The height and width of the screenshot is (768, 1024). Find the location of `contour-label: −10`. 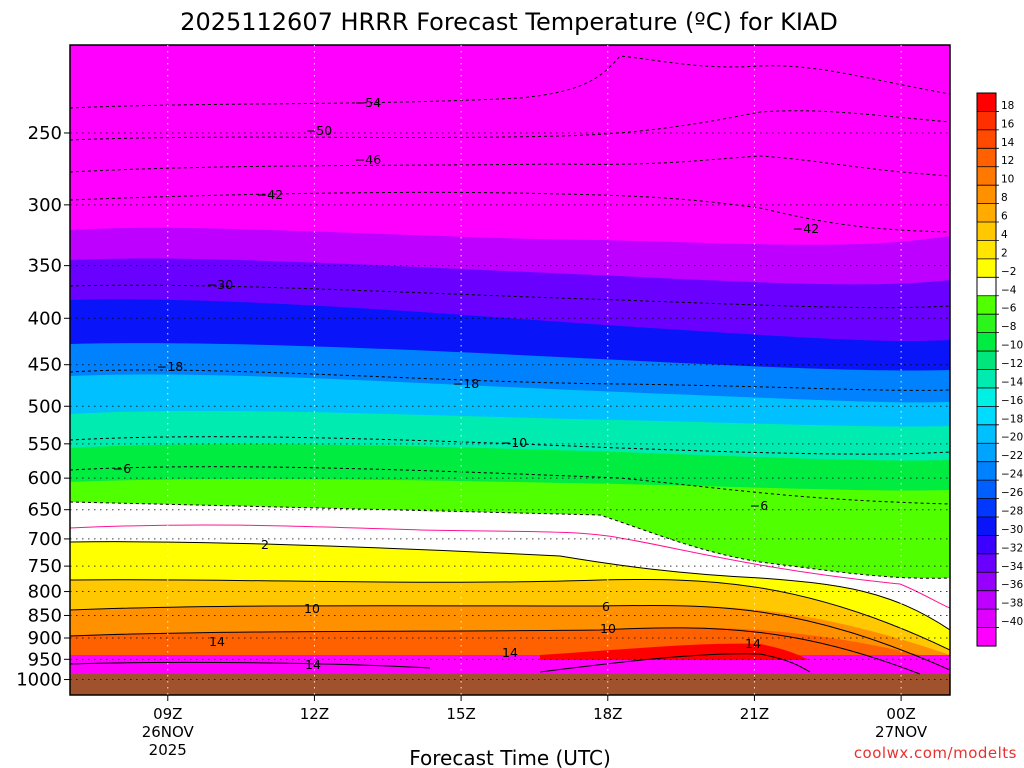

contour-label: −10 is located at coordinates (514, 442).